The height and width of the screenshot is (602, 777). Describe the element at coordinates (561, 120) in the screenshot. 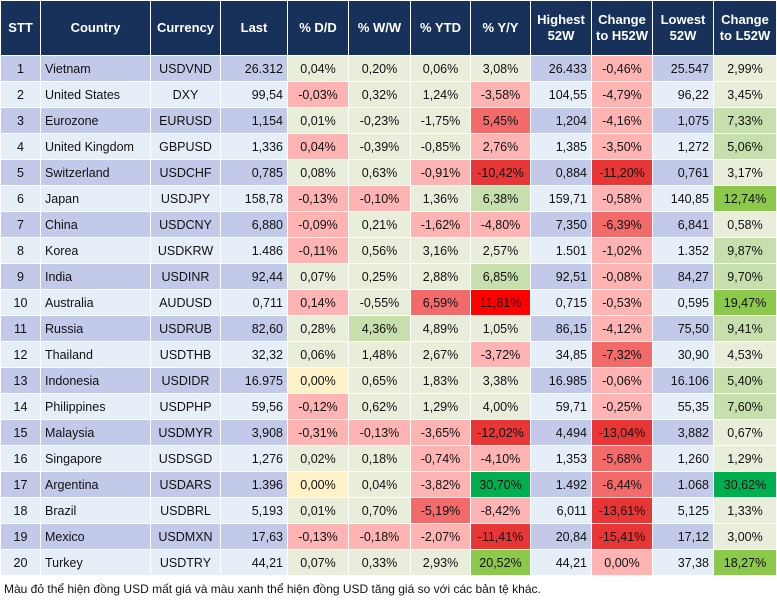

I see `cell-highest-52w: 1,204` at that location.